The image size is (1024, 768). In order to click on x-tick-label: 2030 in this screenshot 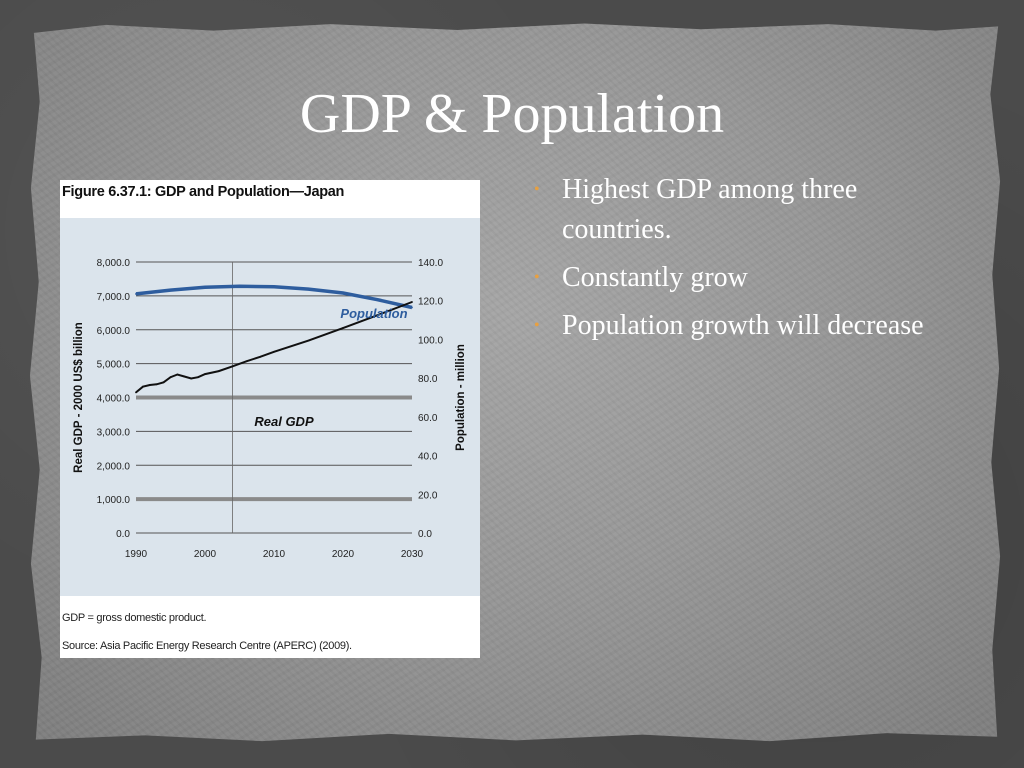, I will do `click(412, 554)`.